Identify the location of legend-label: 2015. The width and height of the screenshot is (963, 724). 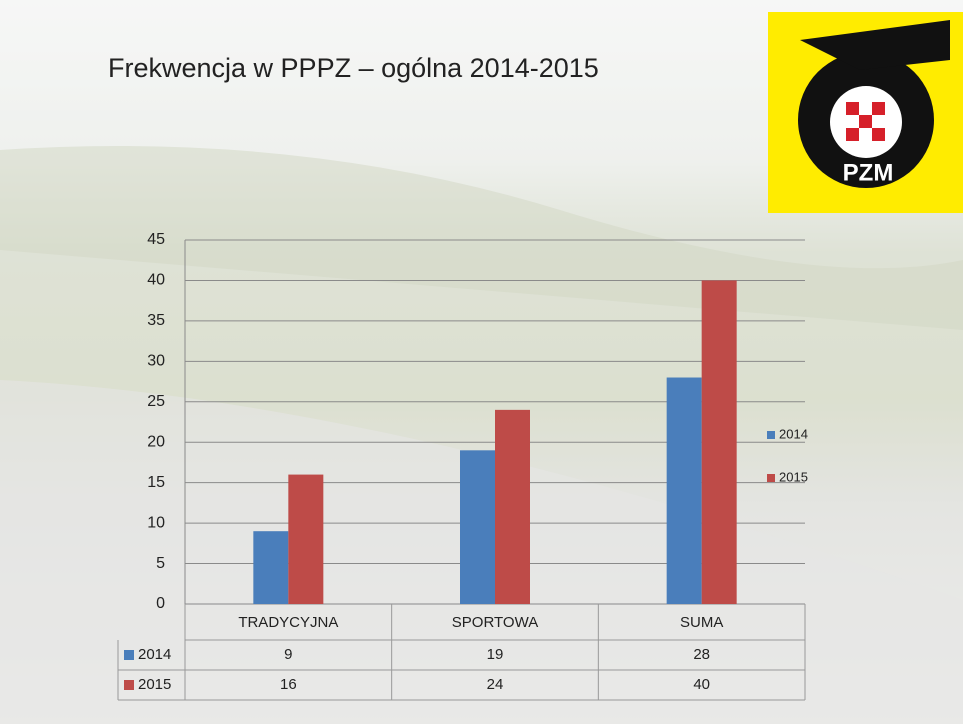
(793, 476).